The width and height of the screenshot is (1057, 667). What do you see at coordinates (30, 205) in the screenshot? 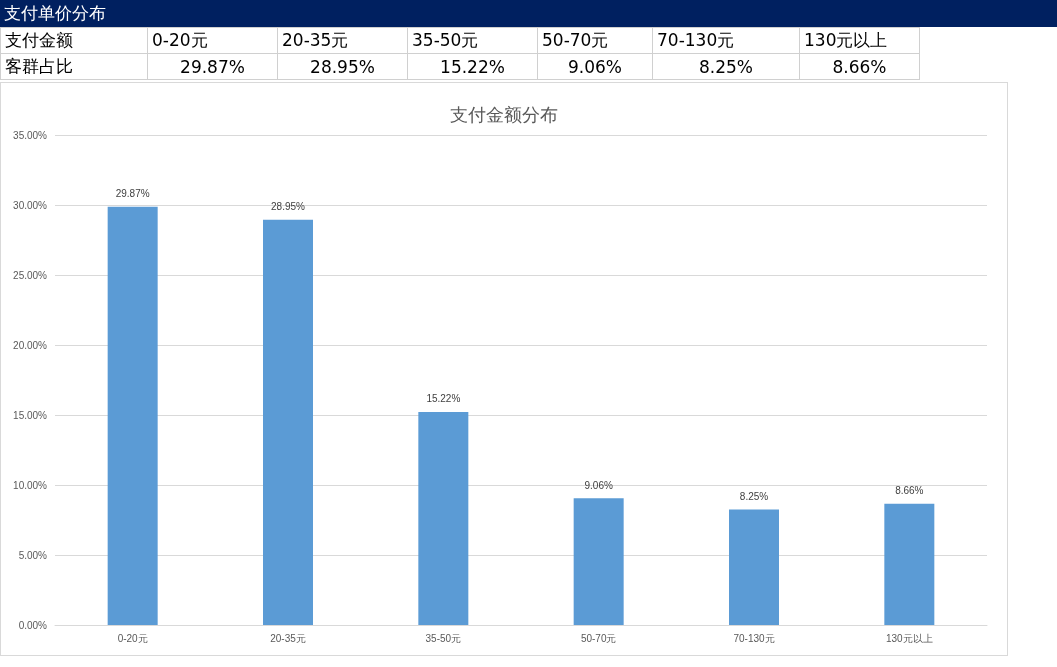
I see `y-tick-label: 30.00%` at bounding box center [30, 205].